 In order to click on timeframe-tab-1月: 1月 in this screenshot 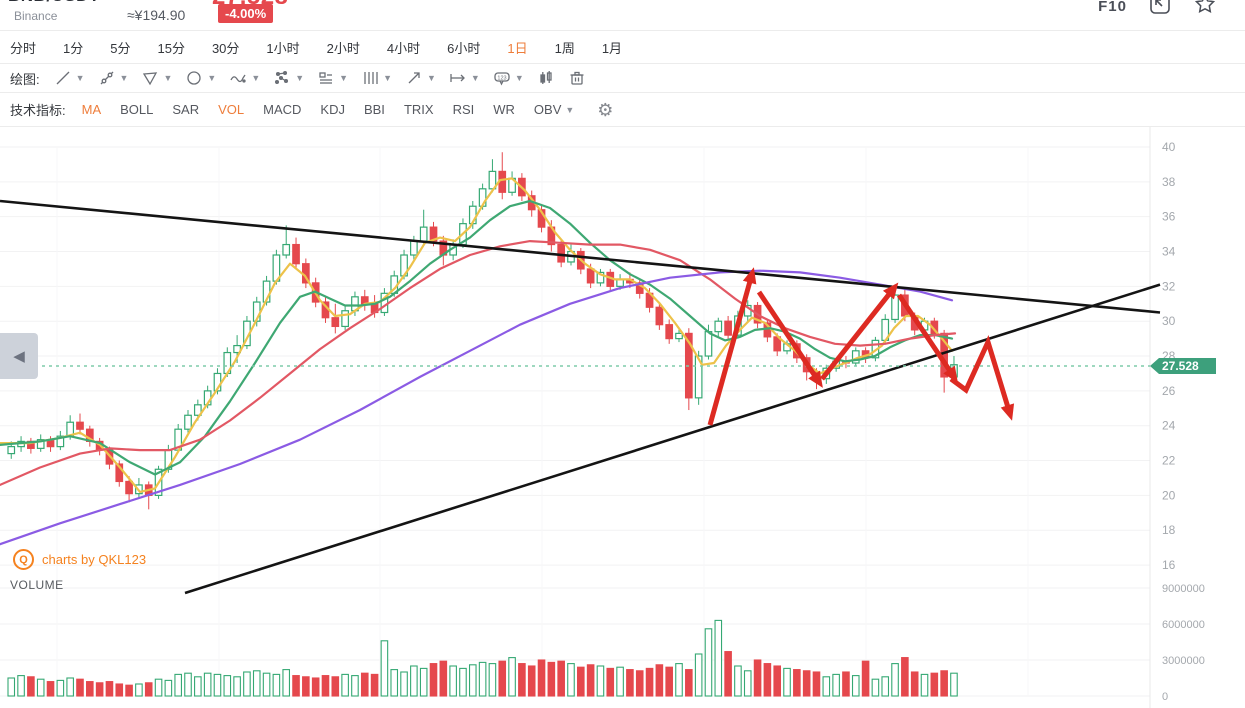, I will do `click(612, 48)`.